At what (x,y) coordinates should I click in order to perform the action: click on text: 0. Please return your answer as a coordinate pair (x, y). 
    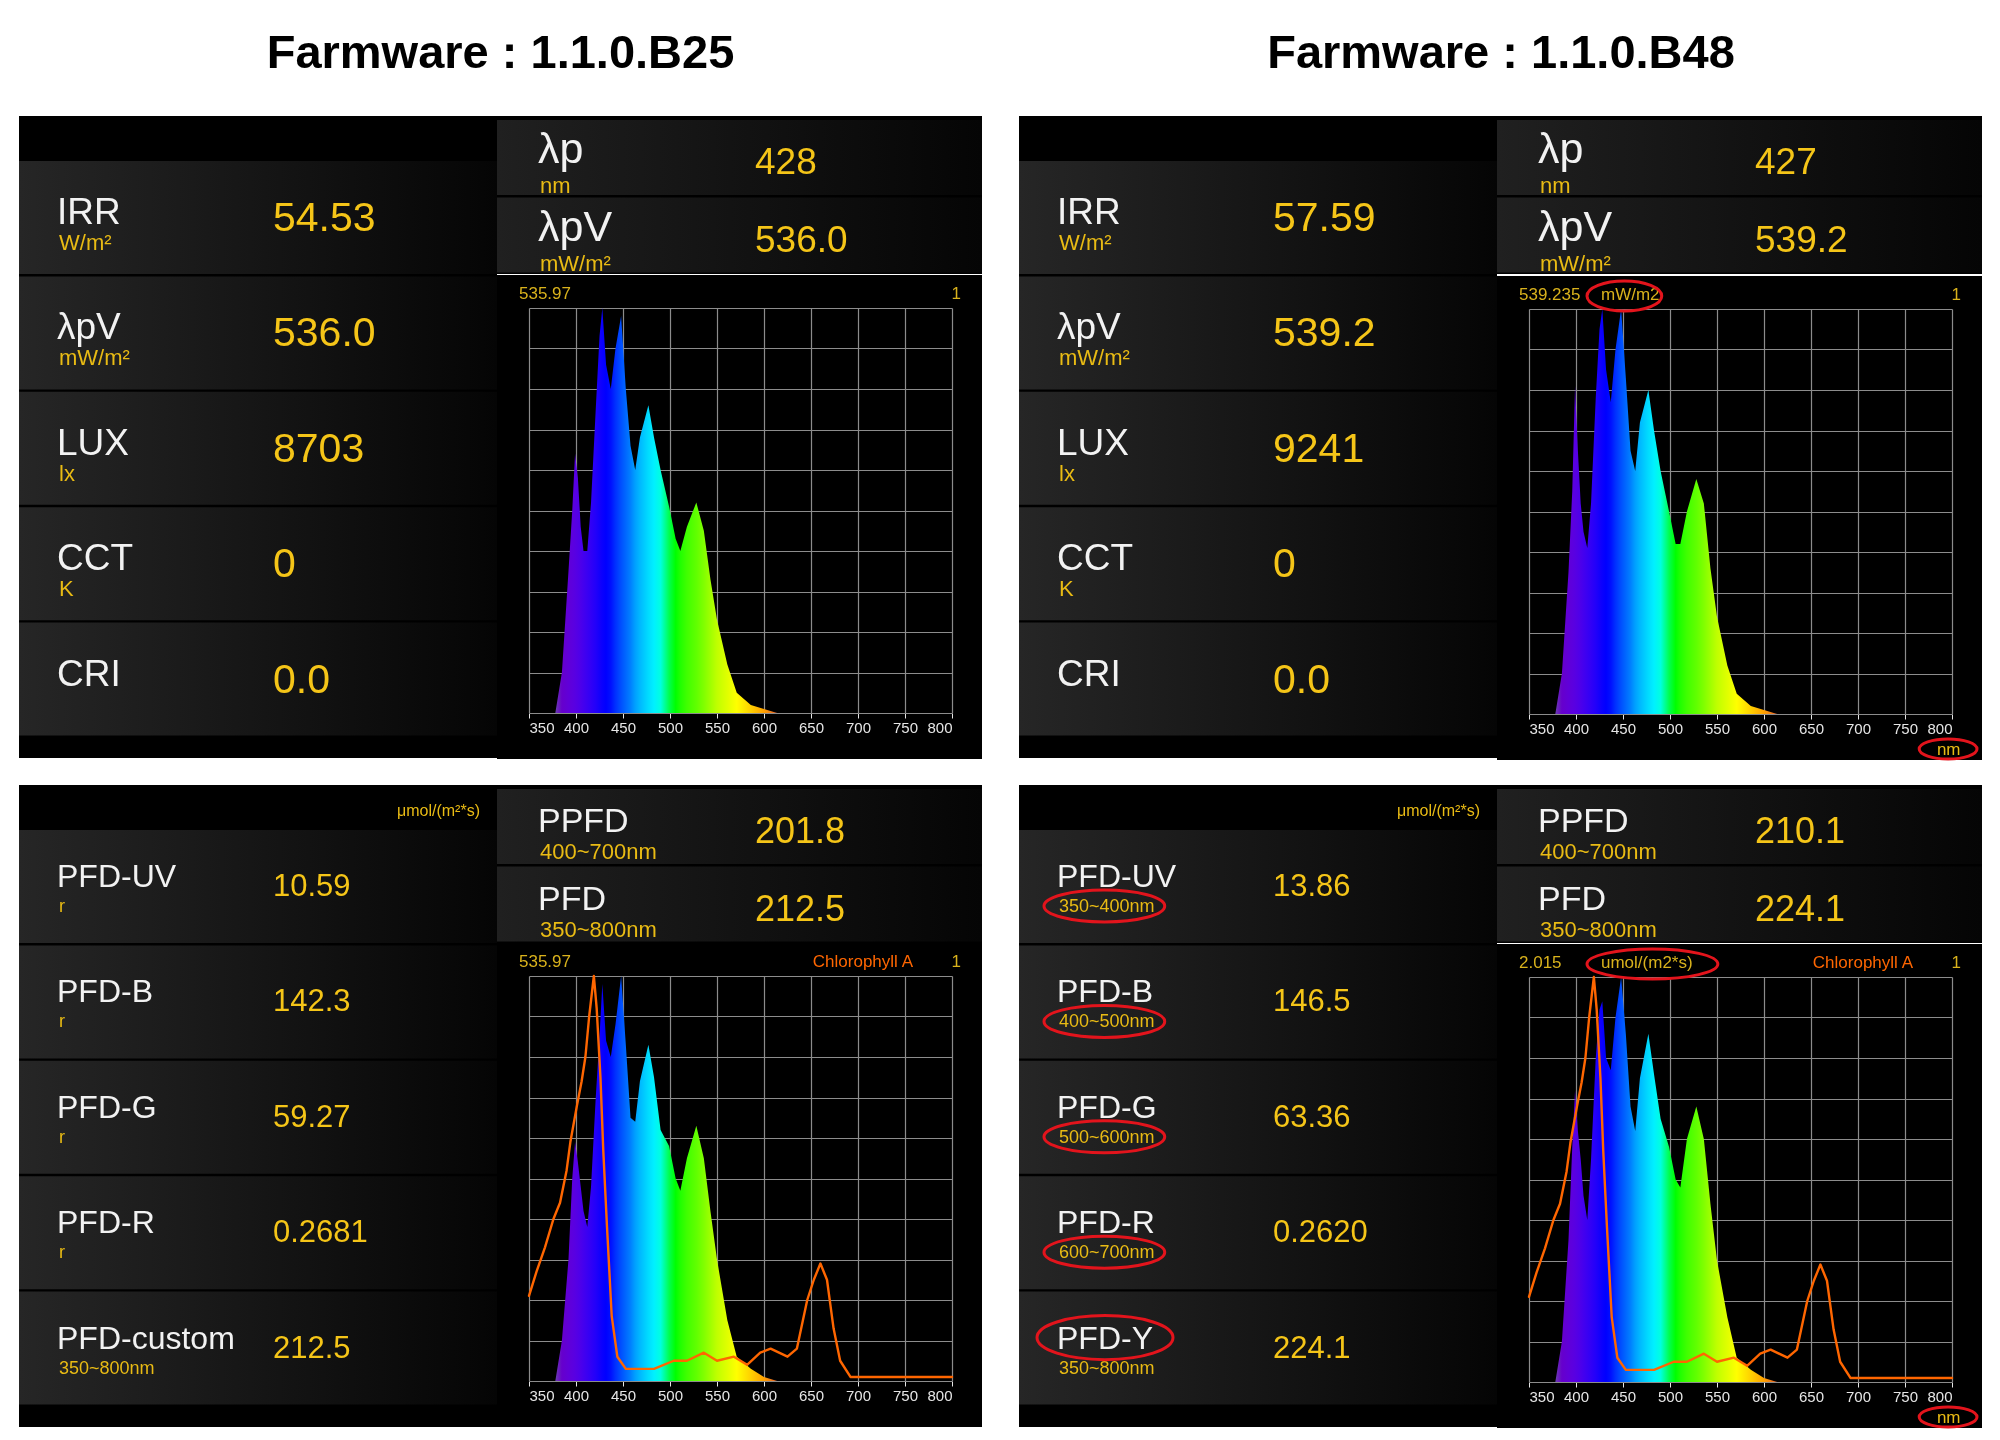
    Looking at the image, I should click on (284, 563).